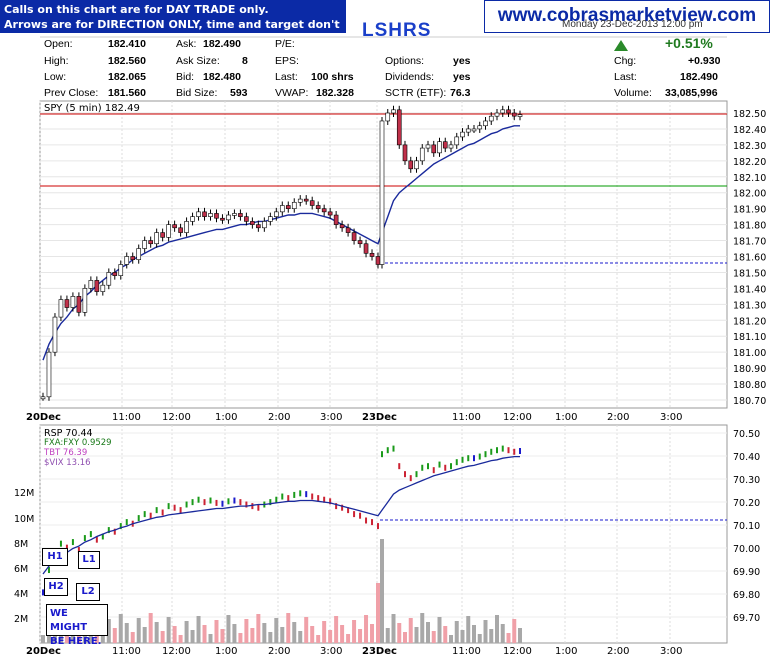 This screenshot has height=659, width=780. Describe the element at coordinates (749, 162) in the screenshot. I see `y-tick-label: 182.20` at that location.